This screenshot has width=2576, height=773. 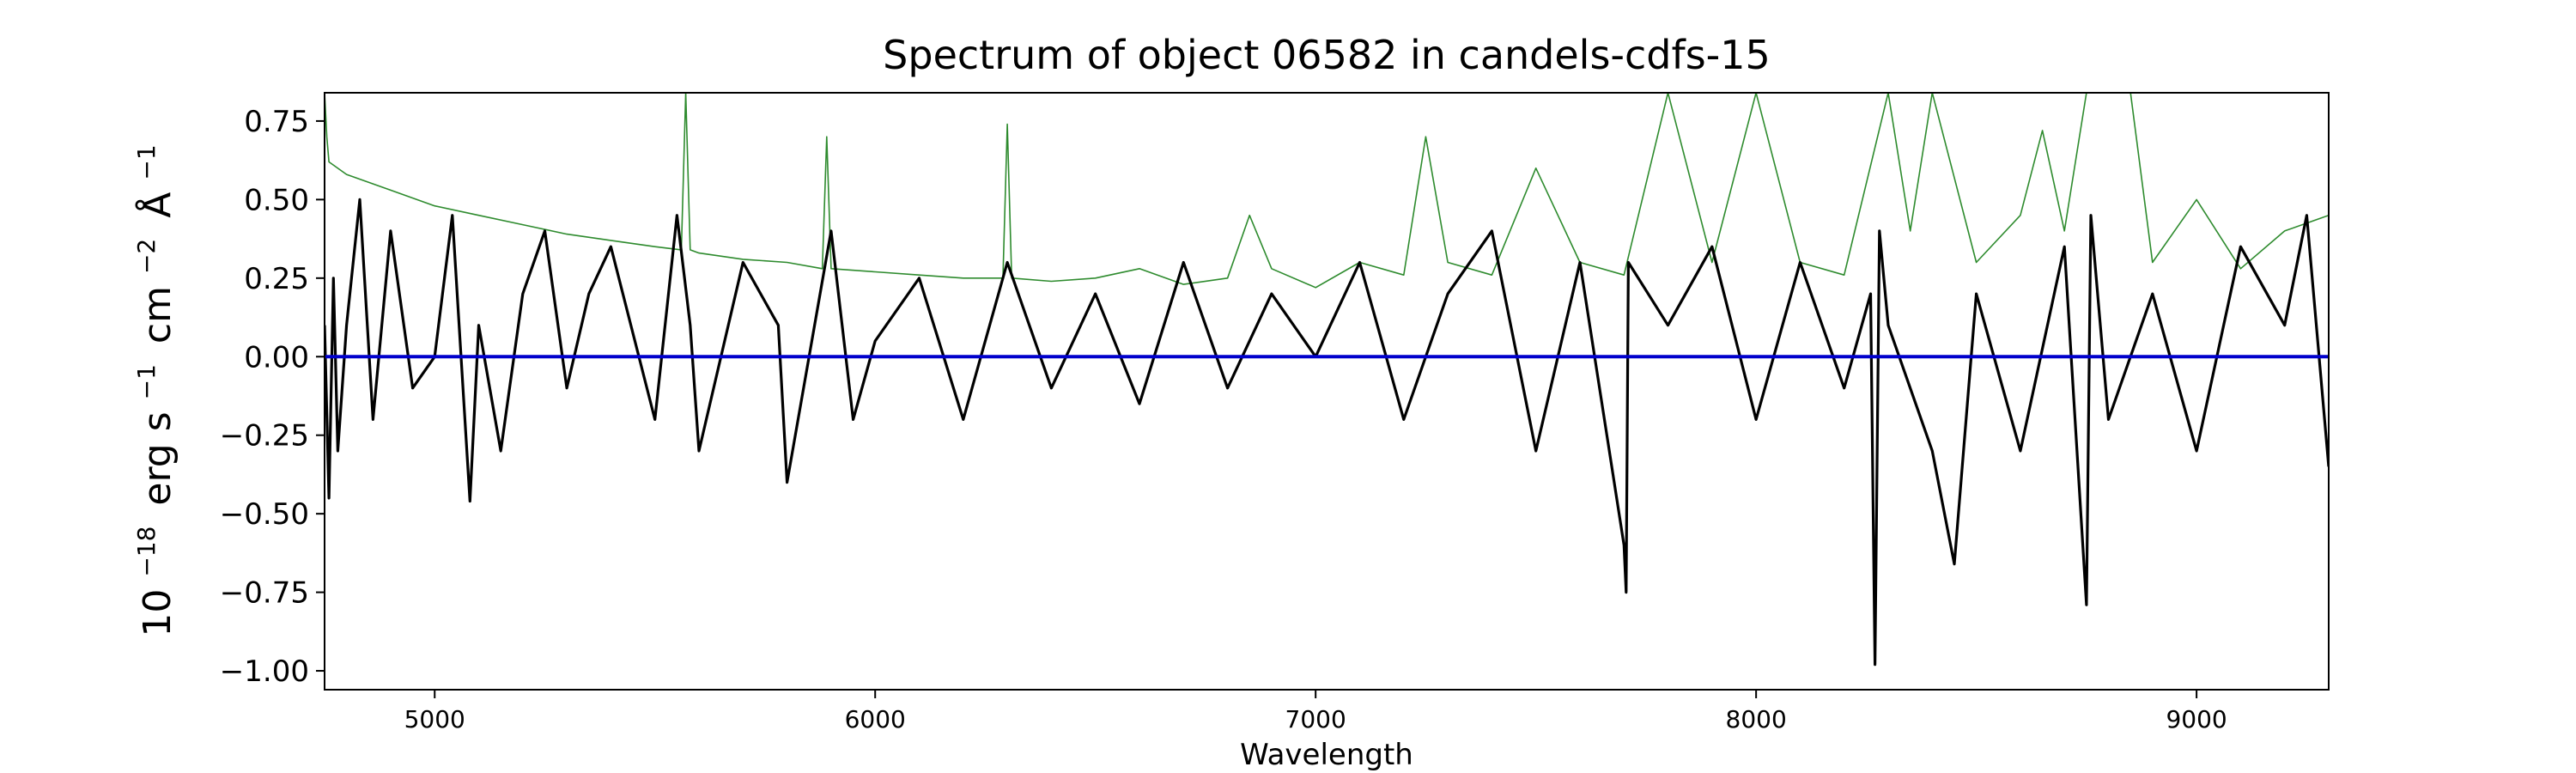 I want to click on y-label-exp3: −2, so click(x=146, y=256).